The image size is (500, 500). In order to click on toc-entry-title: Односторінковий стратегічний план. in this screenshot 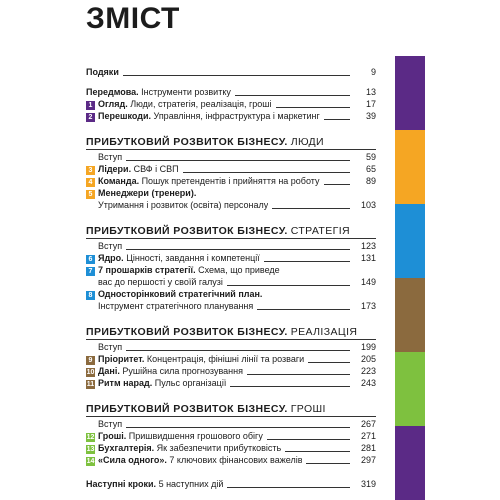, I will do `click(180, 294)`.